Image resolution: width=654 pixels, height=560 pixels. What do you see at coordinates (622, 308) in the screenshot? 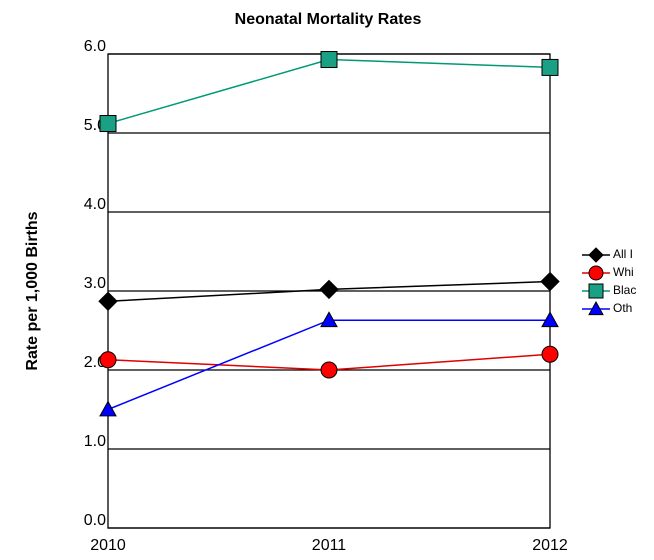
I see `legend-label: Oth` at bounding box center [622, 308].